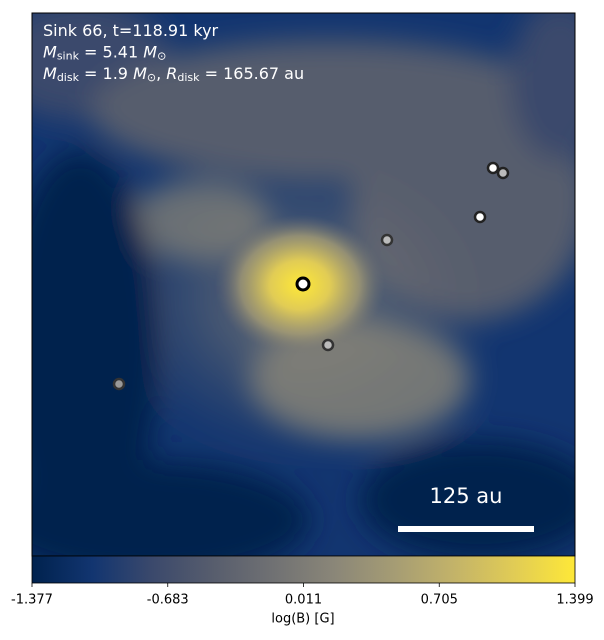 The height and width of the screenshot is (640, 604). Describe the element at coordinates (161, 73) in the screenshot. I see `annotation-part: ,` at that location.